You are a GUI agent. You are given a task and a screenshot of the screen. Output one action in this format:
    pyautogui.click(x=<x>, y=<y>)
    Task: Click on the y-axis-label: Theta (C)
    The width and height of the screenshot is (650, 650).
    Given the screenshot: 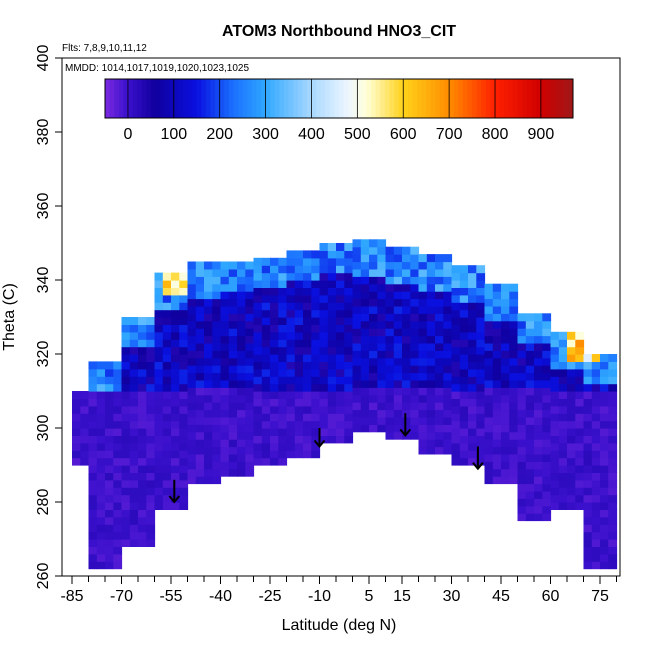 What is the action you would take?
    pyautogui.click(x=9, y=317)
    